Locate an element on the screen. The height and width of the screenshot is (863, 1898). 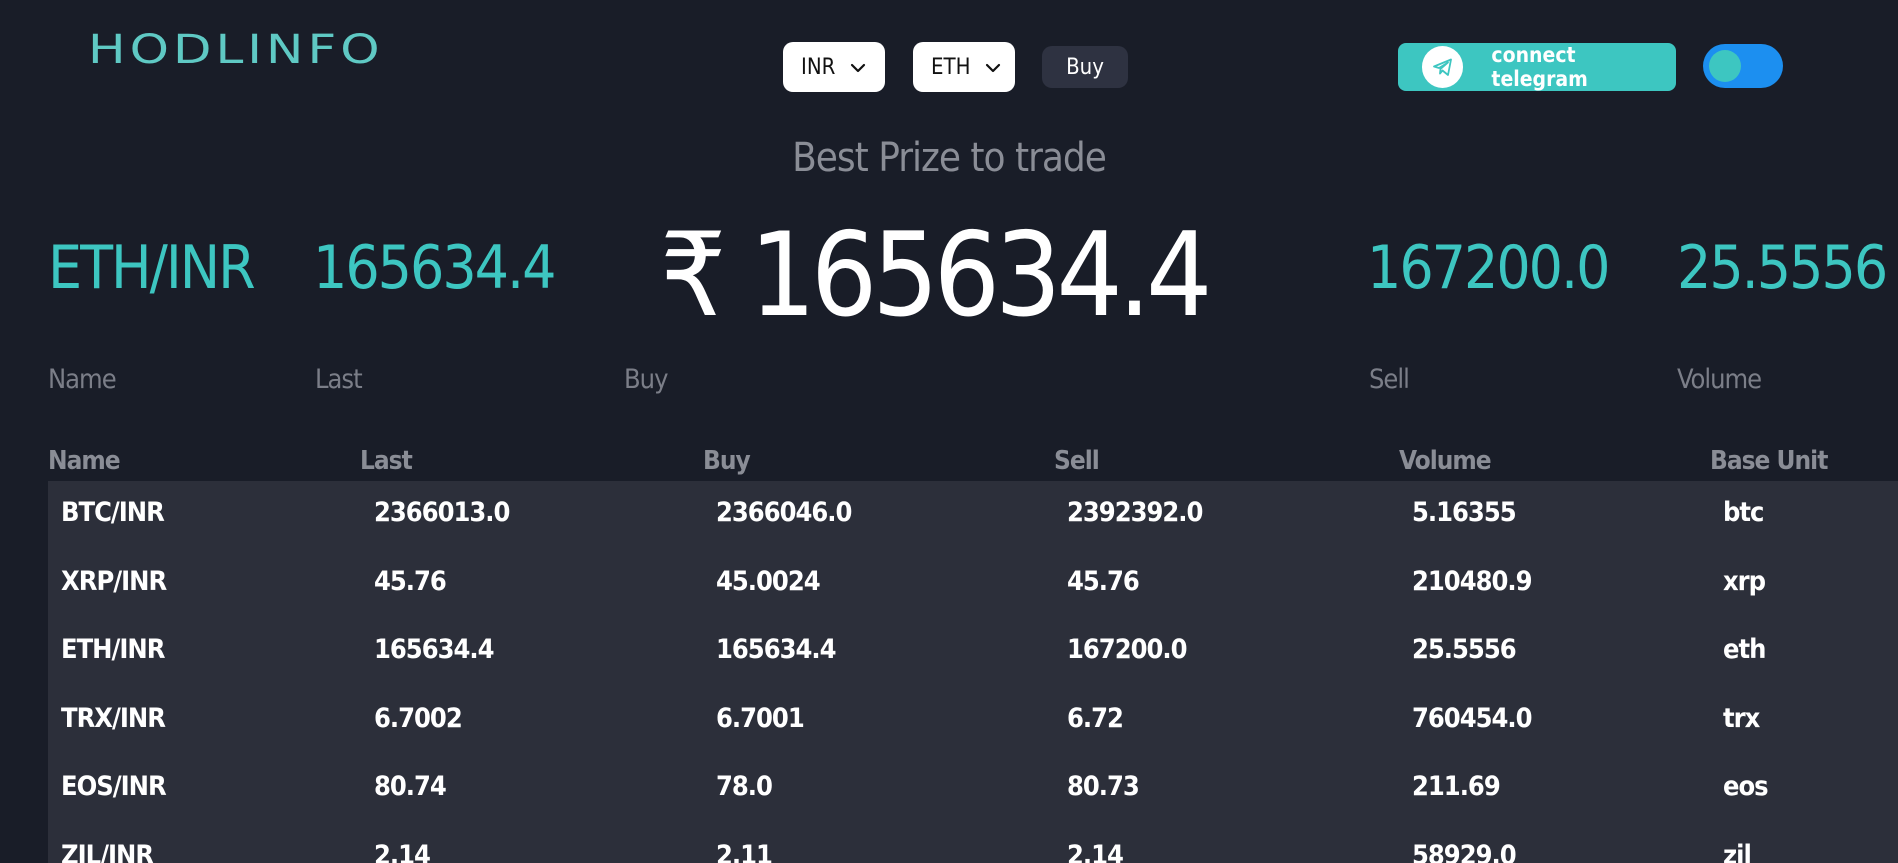
cell-last: 45.76 is located at coordinates (410, 581).